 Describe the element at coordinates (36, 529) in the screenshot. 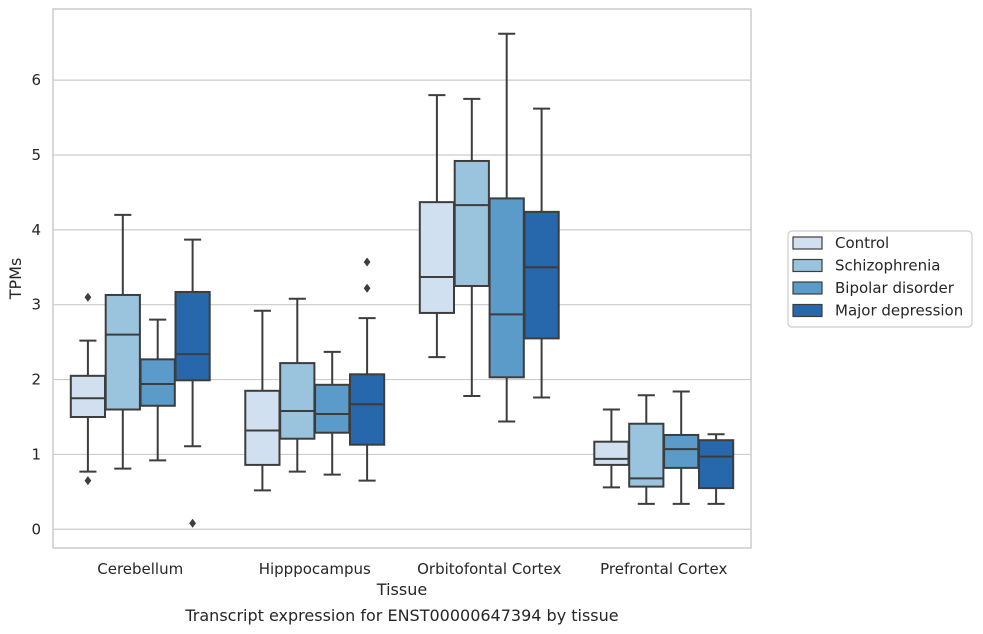

I see `y-tick-label: 0` at that location.